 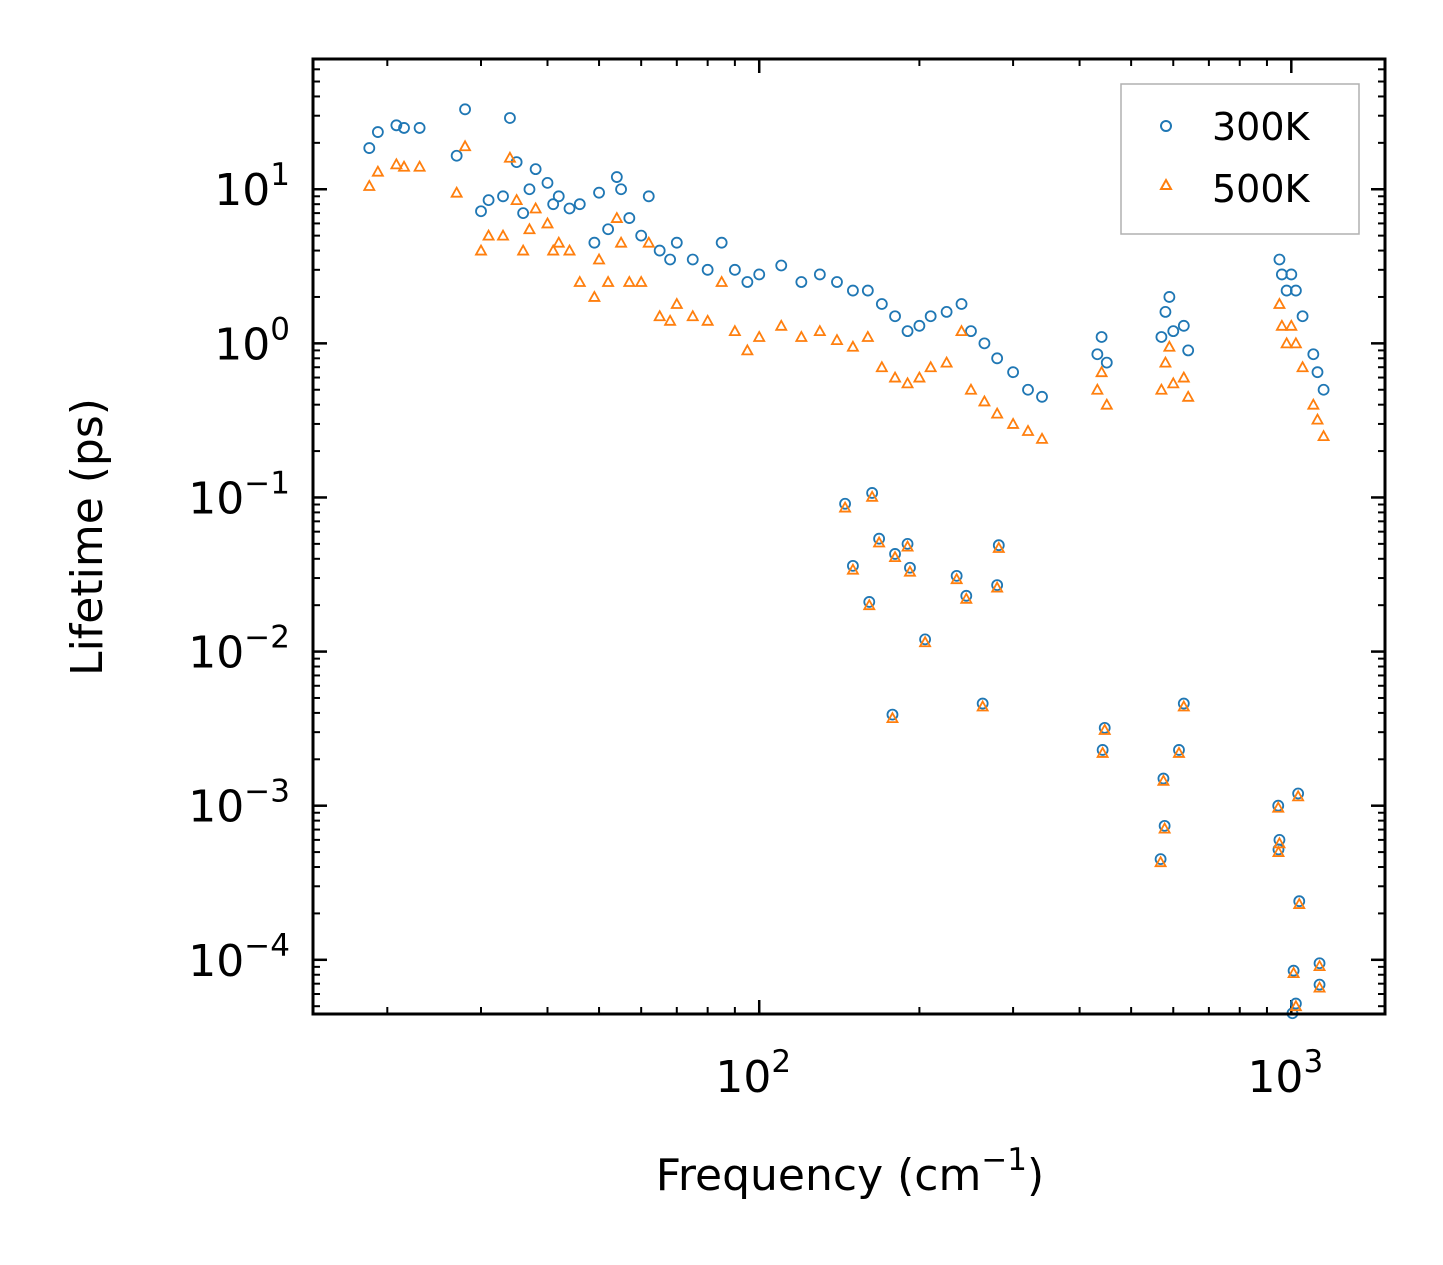 What do you see at coordinates (1166, 126) in the screenshot?
I see `legend-marker-300k` at bounding box center [1166, 126].